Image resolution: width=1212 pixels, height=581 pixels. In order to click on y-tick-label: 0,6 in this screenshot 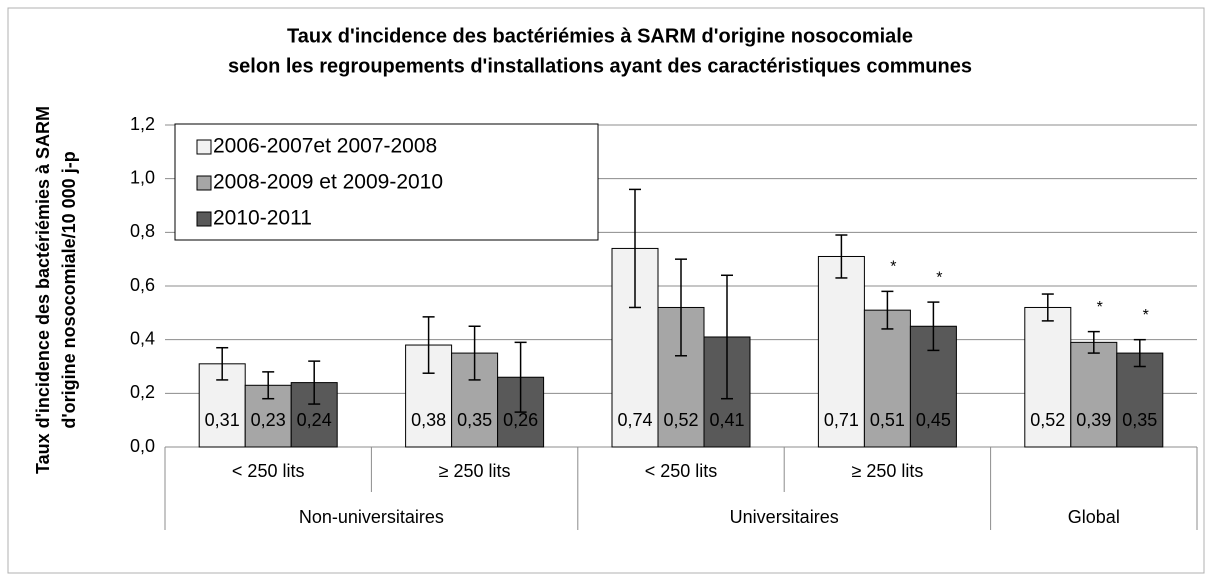, I will do `click(142, 285)`.